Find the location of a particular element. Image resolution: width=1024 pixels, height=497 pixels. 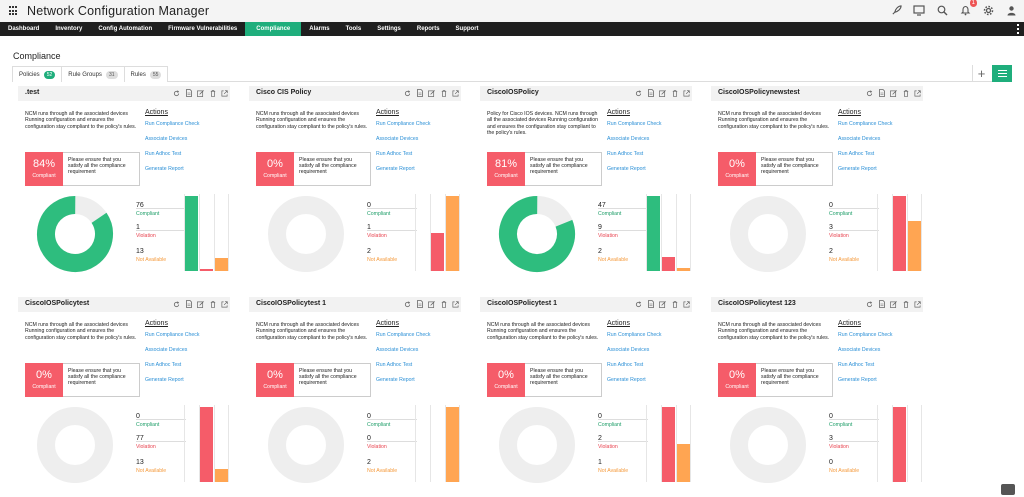

compliance-percent: 81% is located at coordinates (506, 164).